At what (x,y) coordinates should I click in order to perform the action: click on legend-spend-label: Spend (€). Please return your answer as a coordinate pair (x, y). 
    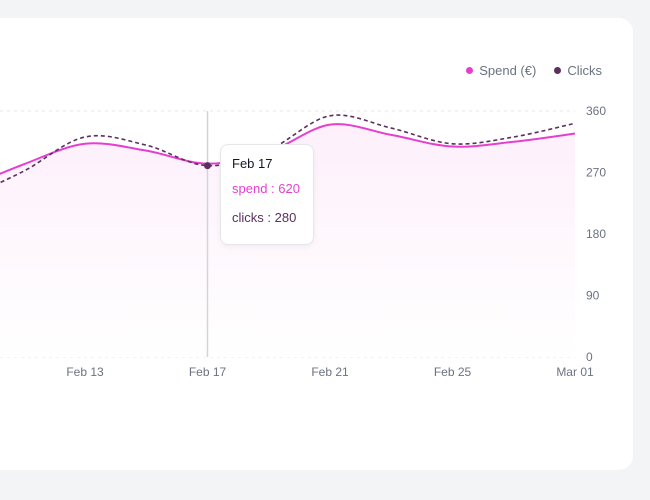
    Looking at the image, I should click on (508, 70).